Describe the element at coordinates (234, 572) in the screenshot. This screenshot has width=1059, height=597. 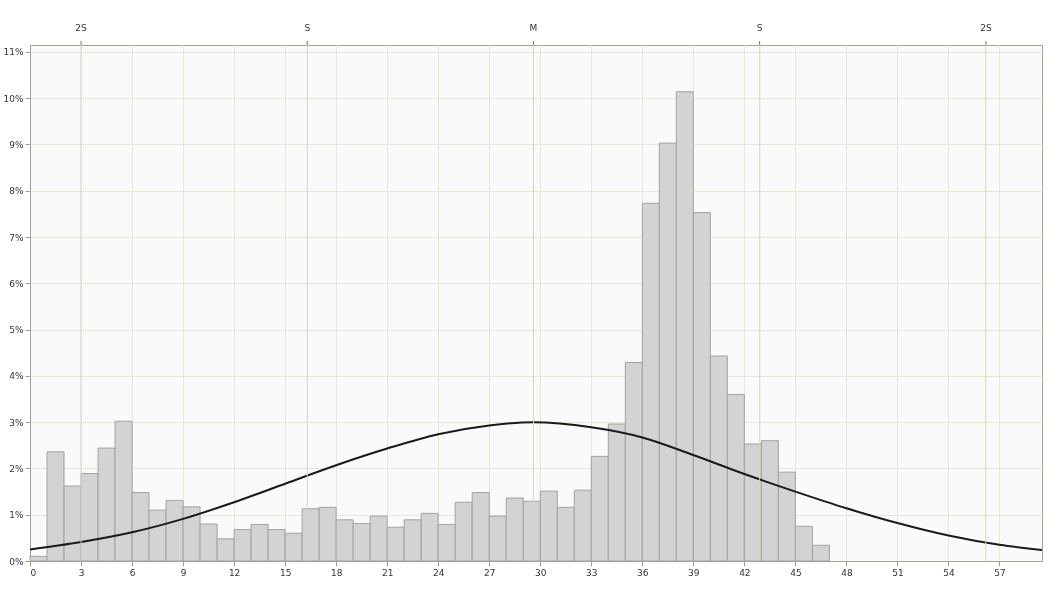
I see `x-tick-label: 12` at that location.